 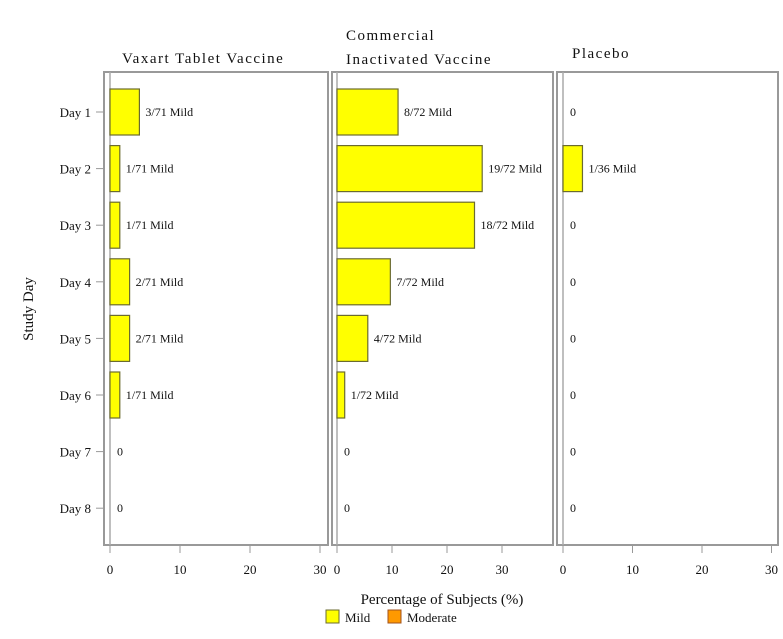 I want to click on data-label: 4/72 Mild, so click(x=398, y=338).